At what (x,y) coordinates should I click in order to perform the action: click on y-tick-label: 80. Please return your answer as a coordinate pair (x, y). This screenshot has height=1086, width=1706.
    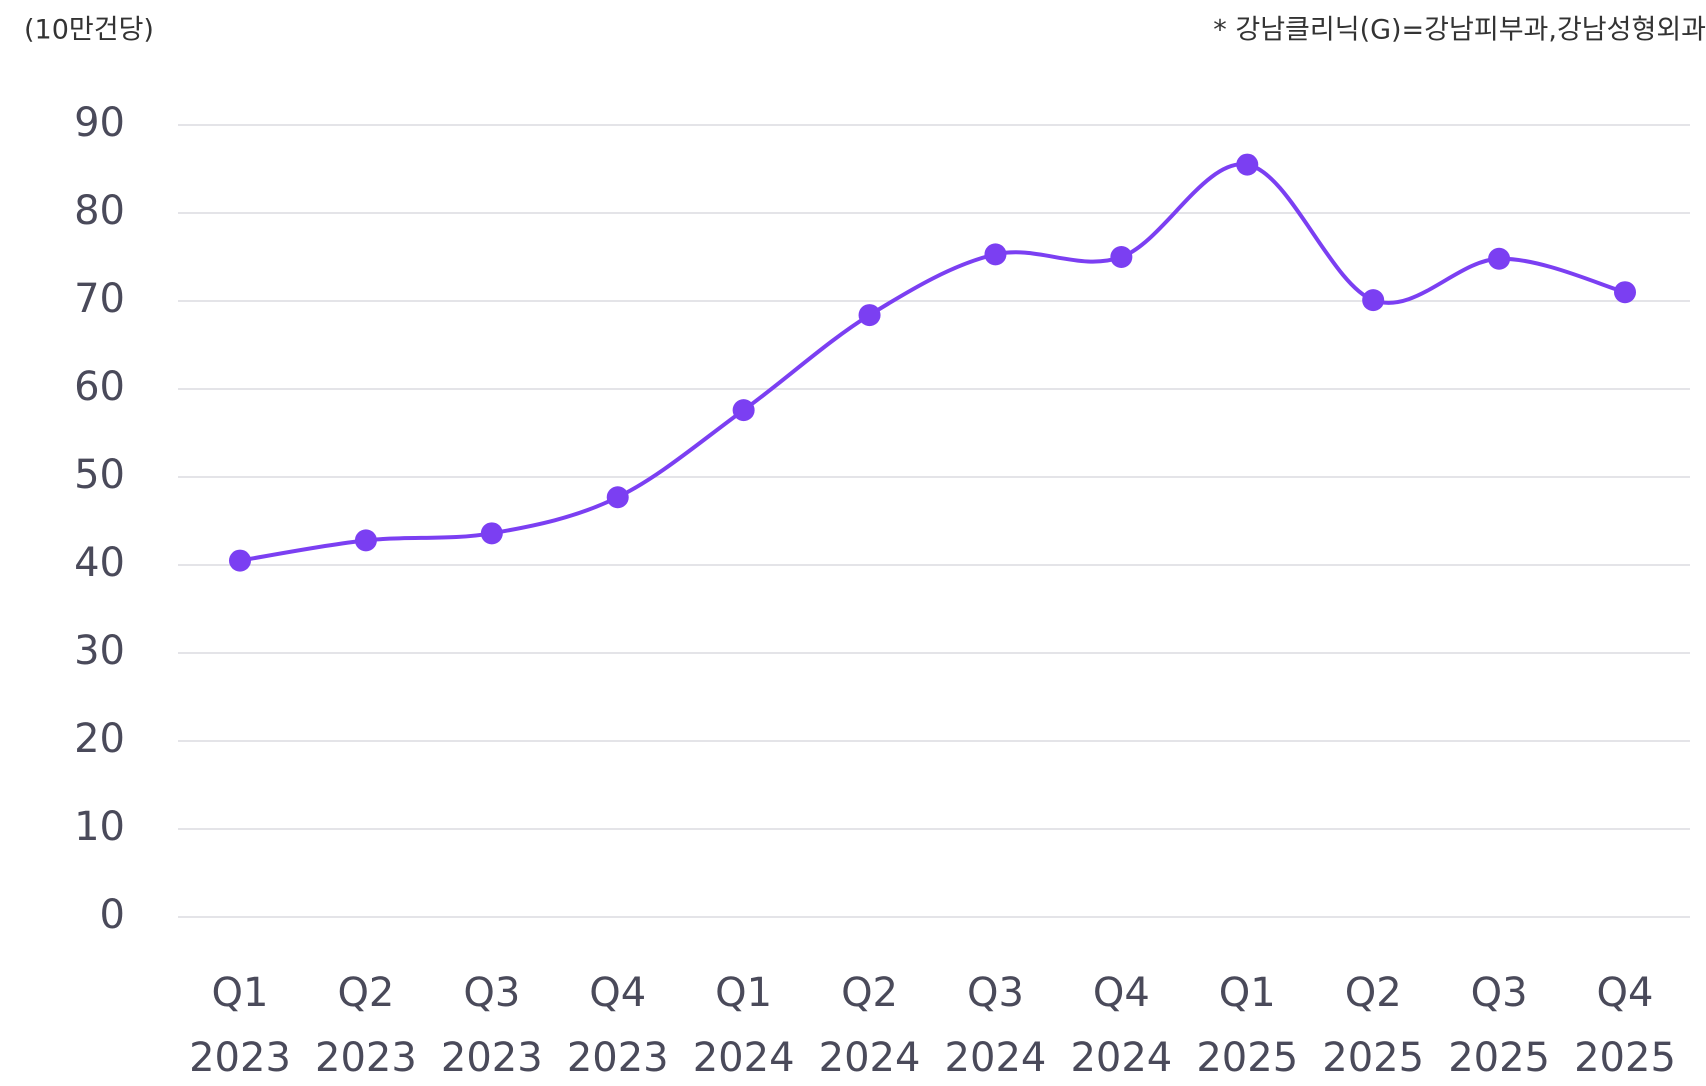
    Looking at the image, I should click on (99, 211).